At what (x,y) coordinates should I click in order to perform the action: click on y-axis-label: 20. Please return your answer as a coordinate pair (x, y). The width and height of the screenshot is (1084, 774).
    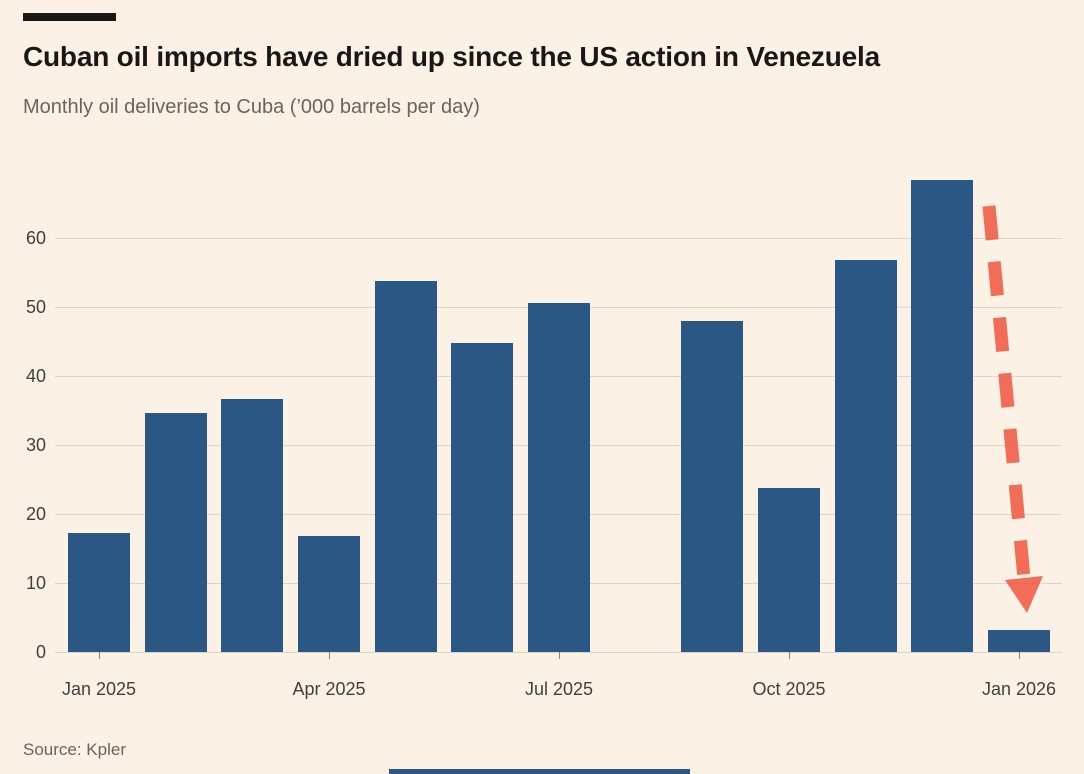
    Looking at the image, I should click on (35, 514).